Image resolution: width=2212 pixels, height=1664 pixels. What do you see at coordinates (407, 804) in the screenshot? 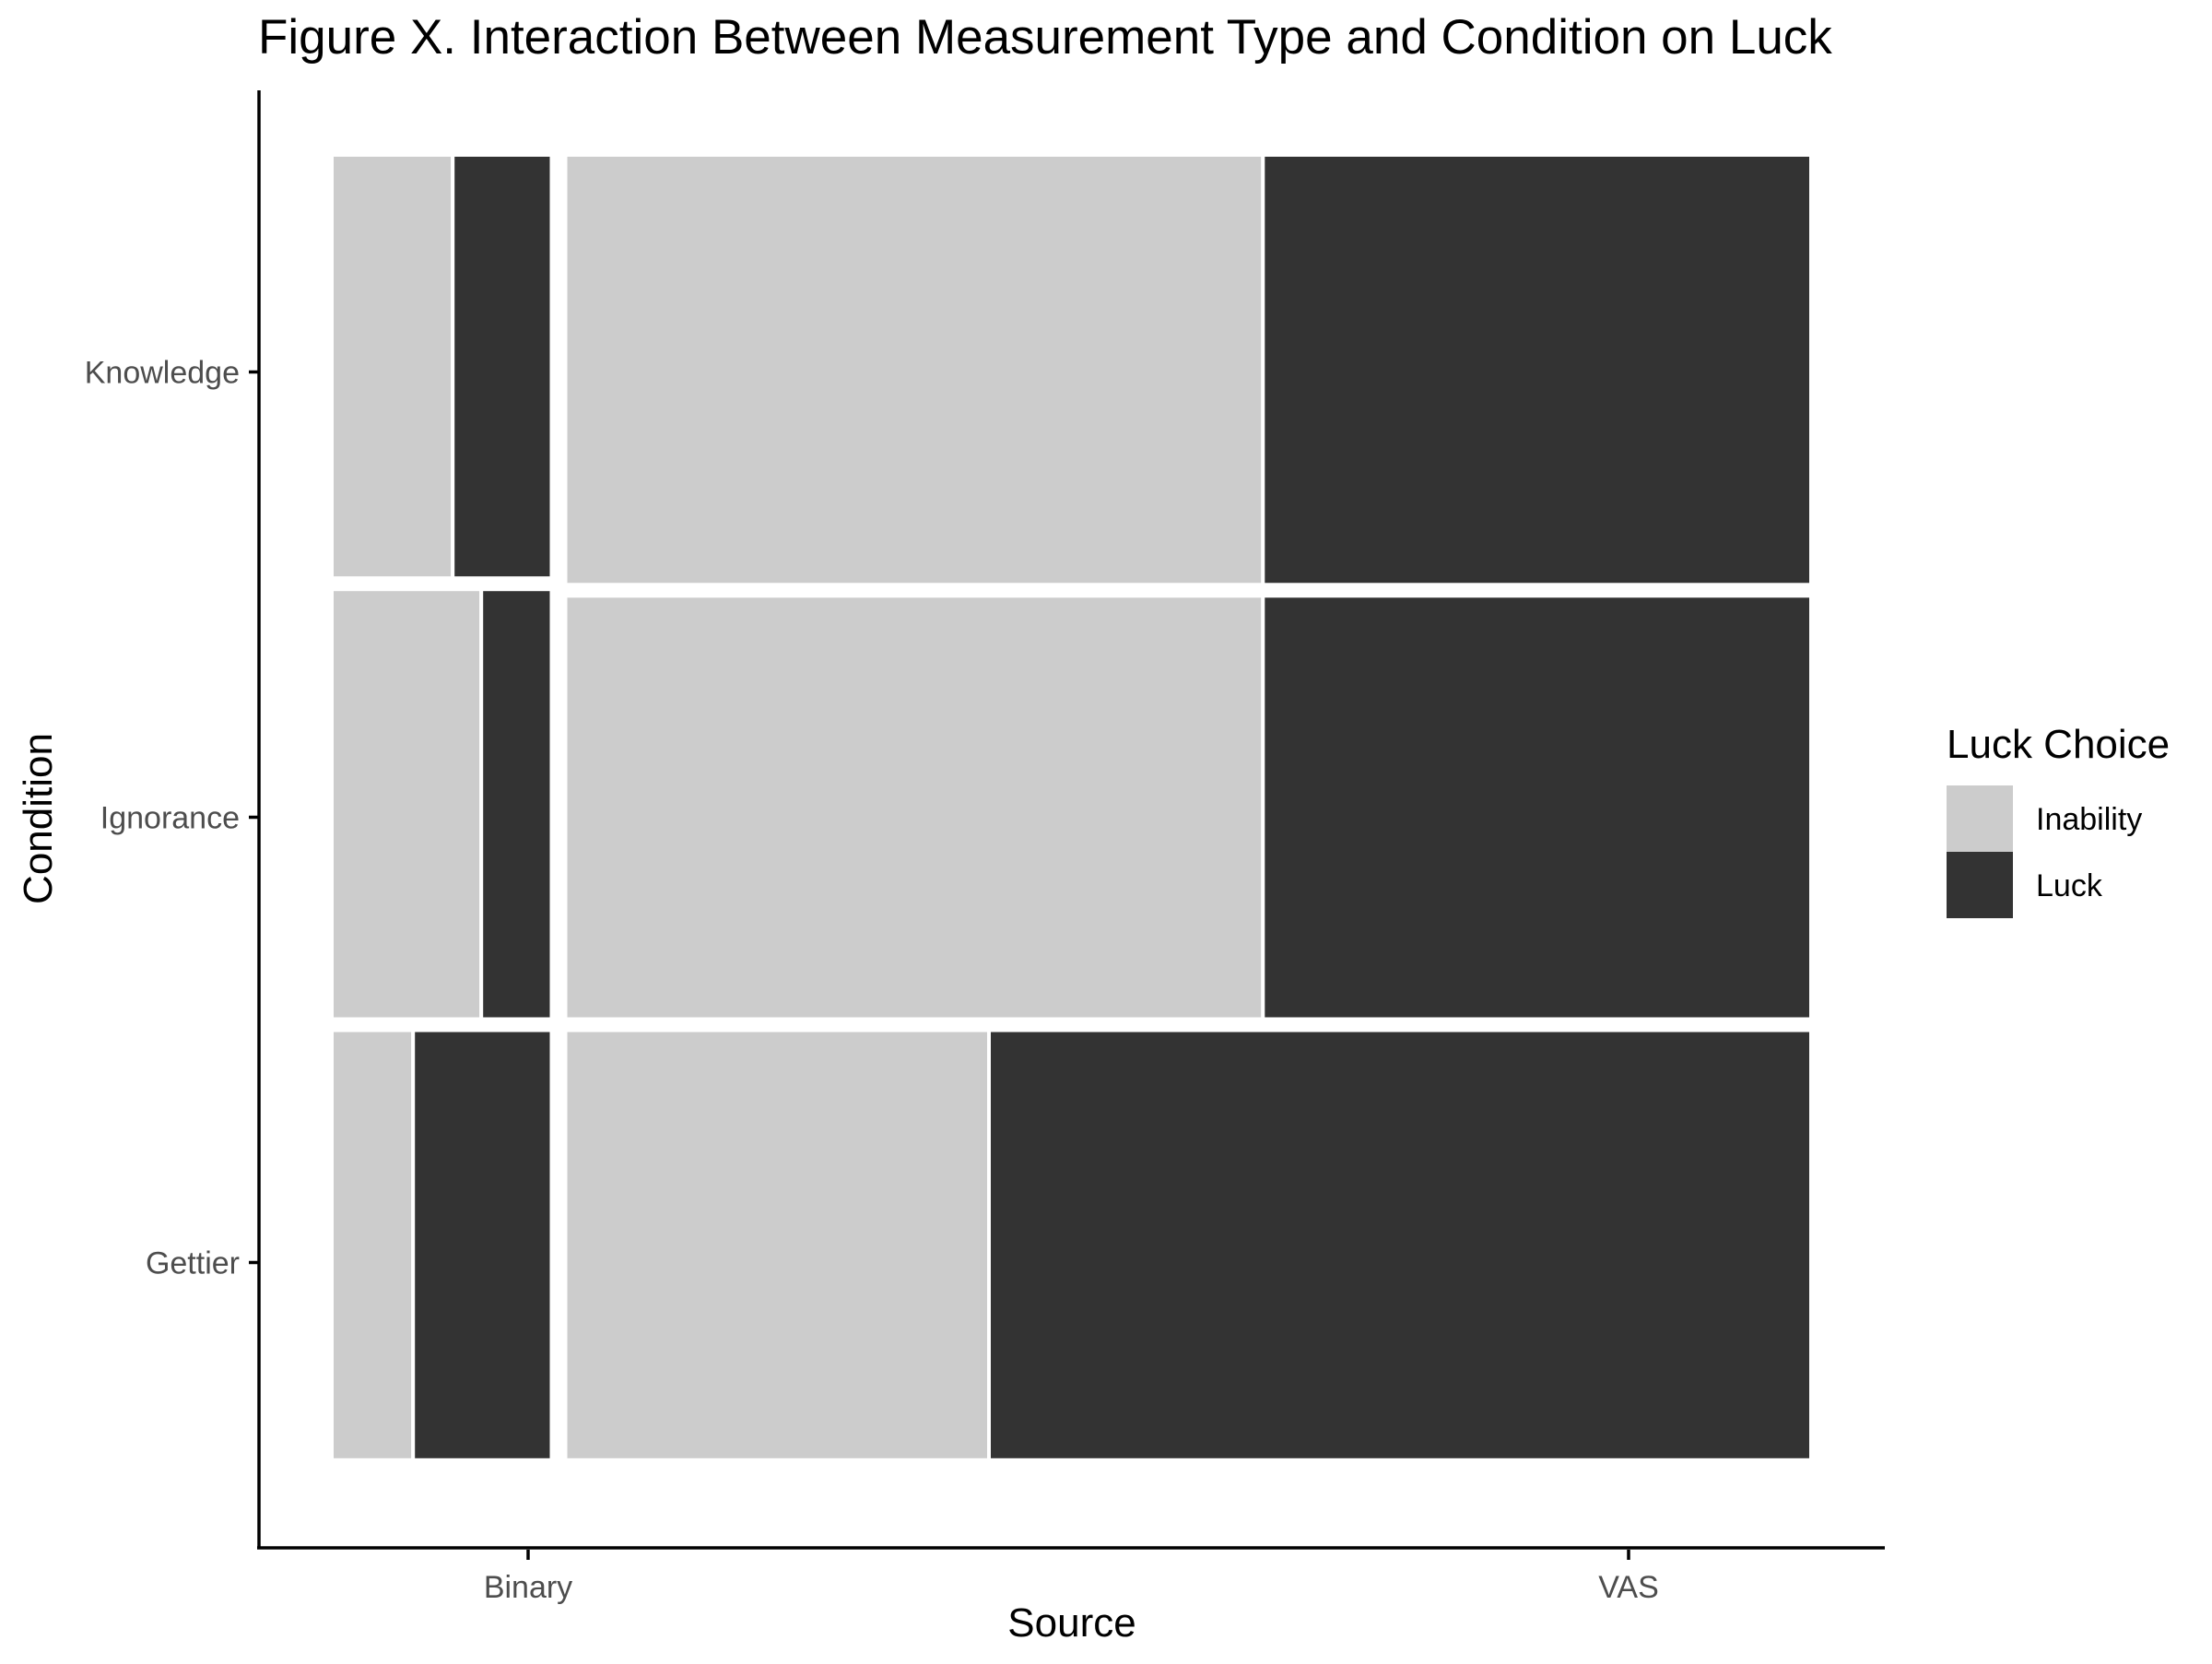
I see `tile-binary-ignorance-inability` at bounding box center [407, 804].